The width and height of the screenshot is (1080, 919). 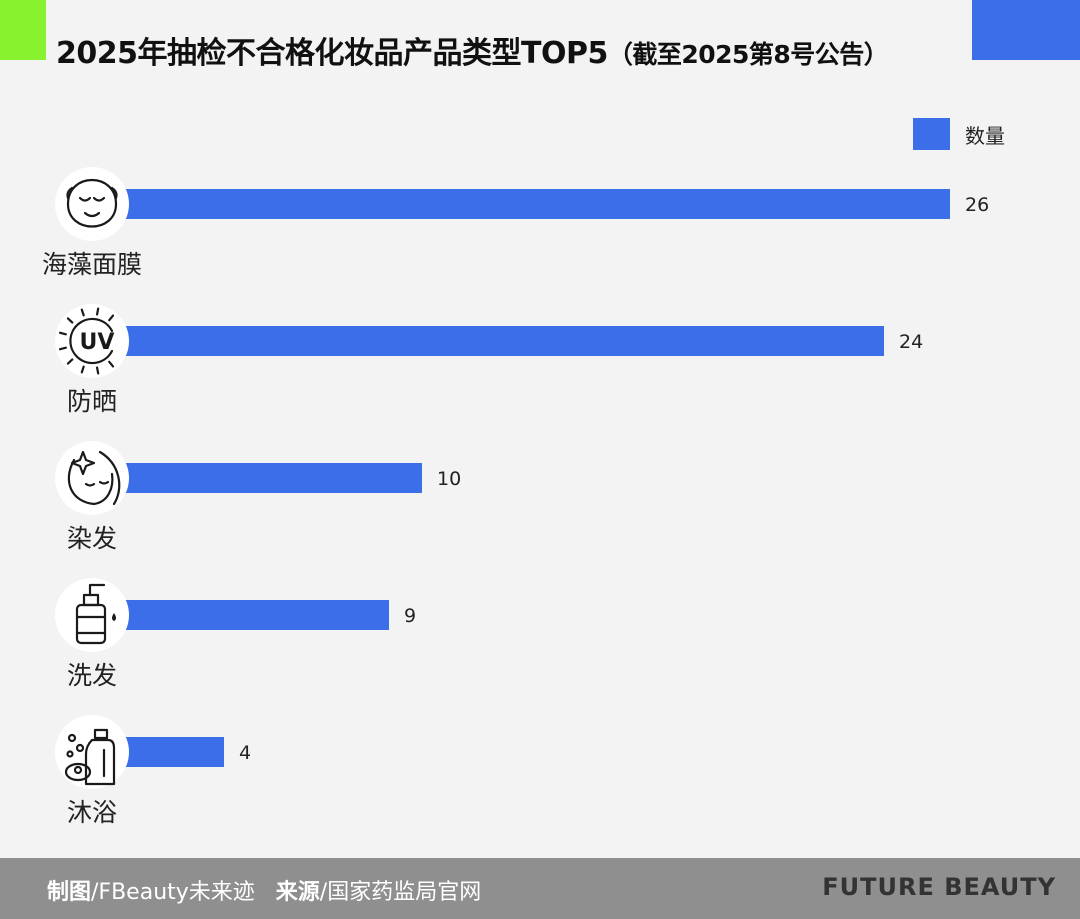 I want to click on footer-maker-value: /FBeauty未来迹, so click(x=173, y=892).